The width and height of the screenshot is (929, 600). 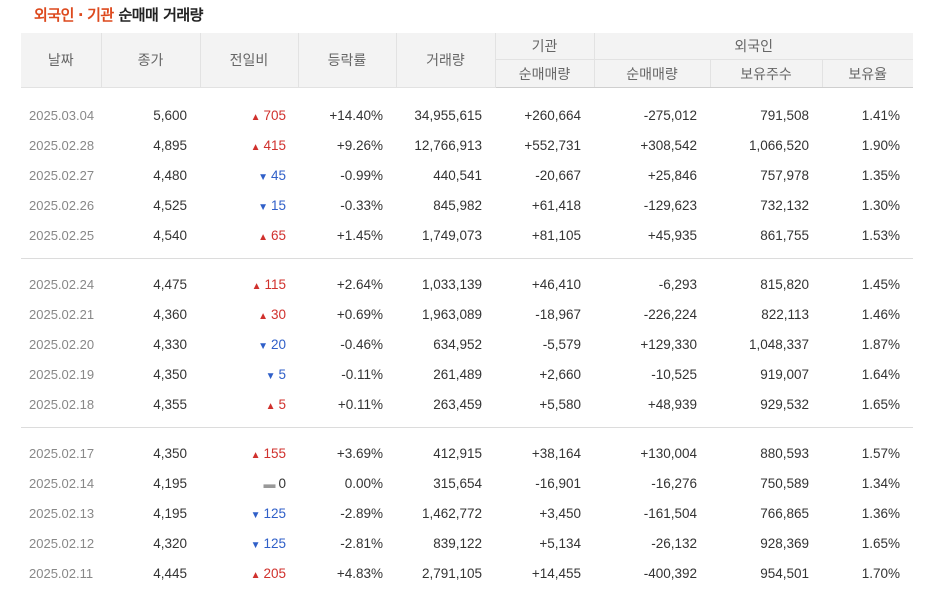 What do you see at coordinates (784, 453) in the screenshot?
I see `cell-foreign-hold: 880,593` at bounding box center [784, 453].